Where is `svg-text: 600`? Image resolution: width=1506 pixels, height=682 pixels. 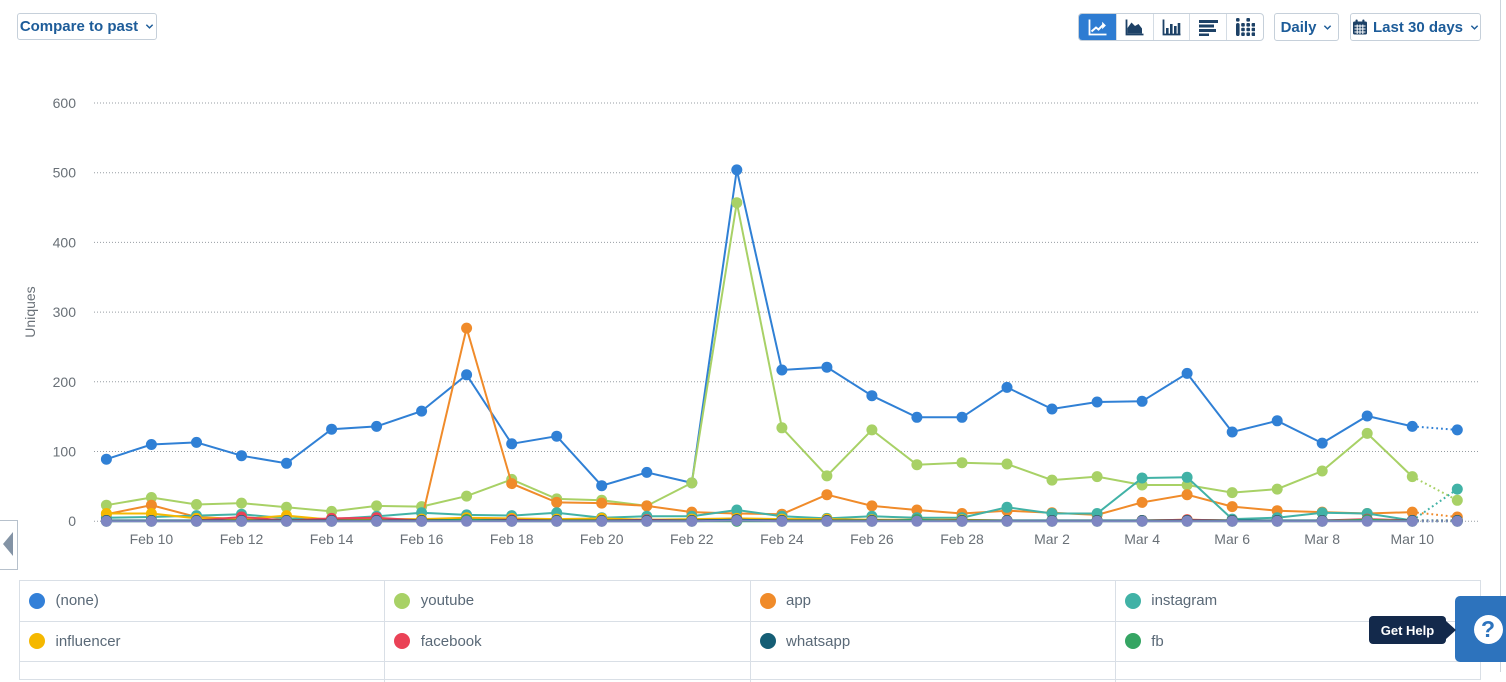 svg-text: 600 is located at coordinates (65, 103).